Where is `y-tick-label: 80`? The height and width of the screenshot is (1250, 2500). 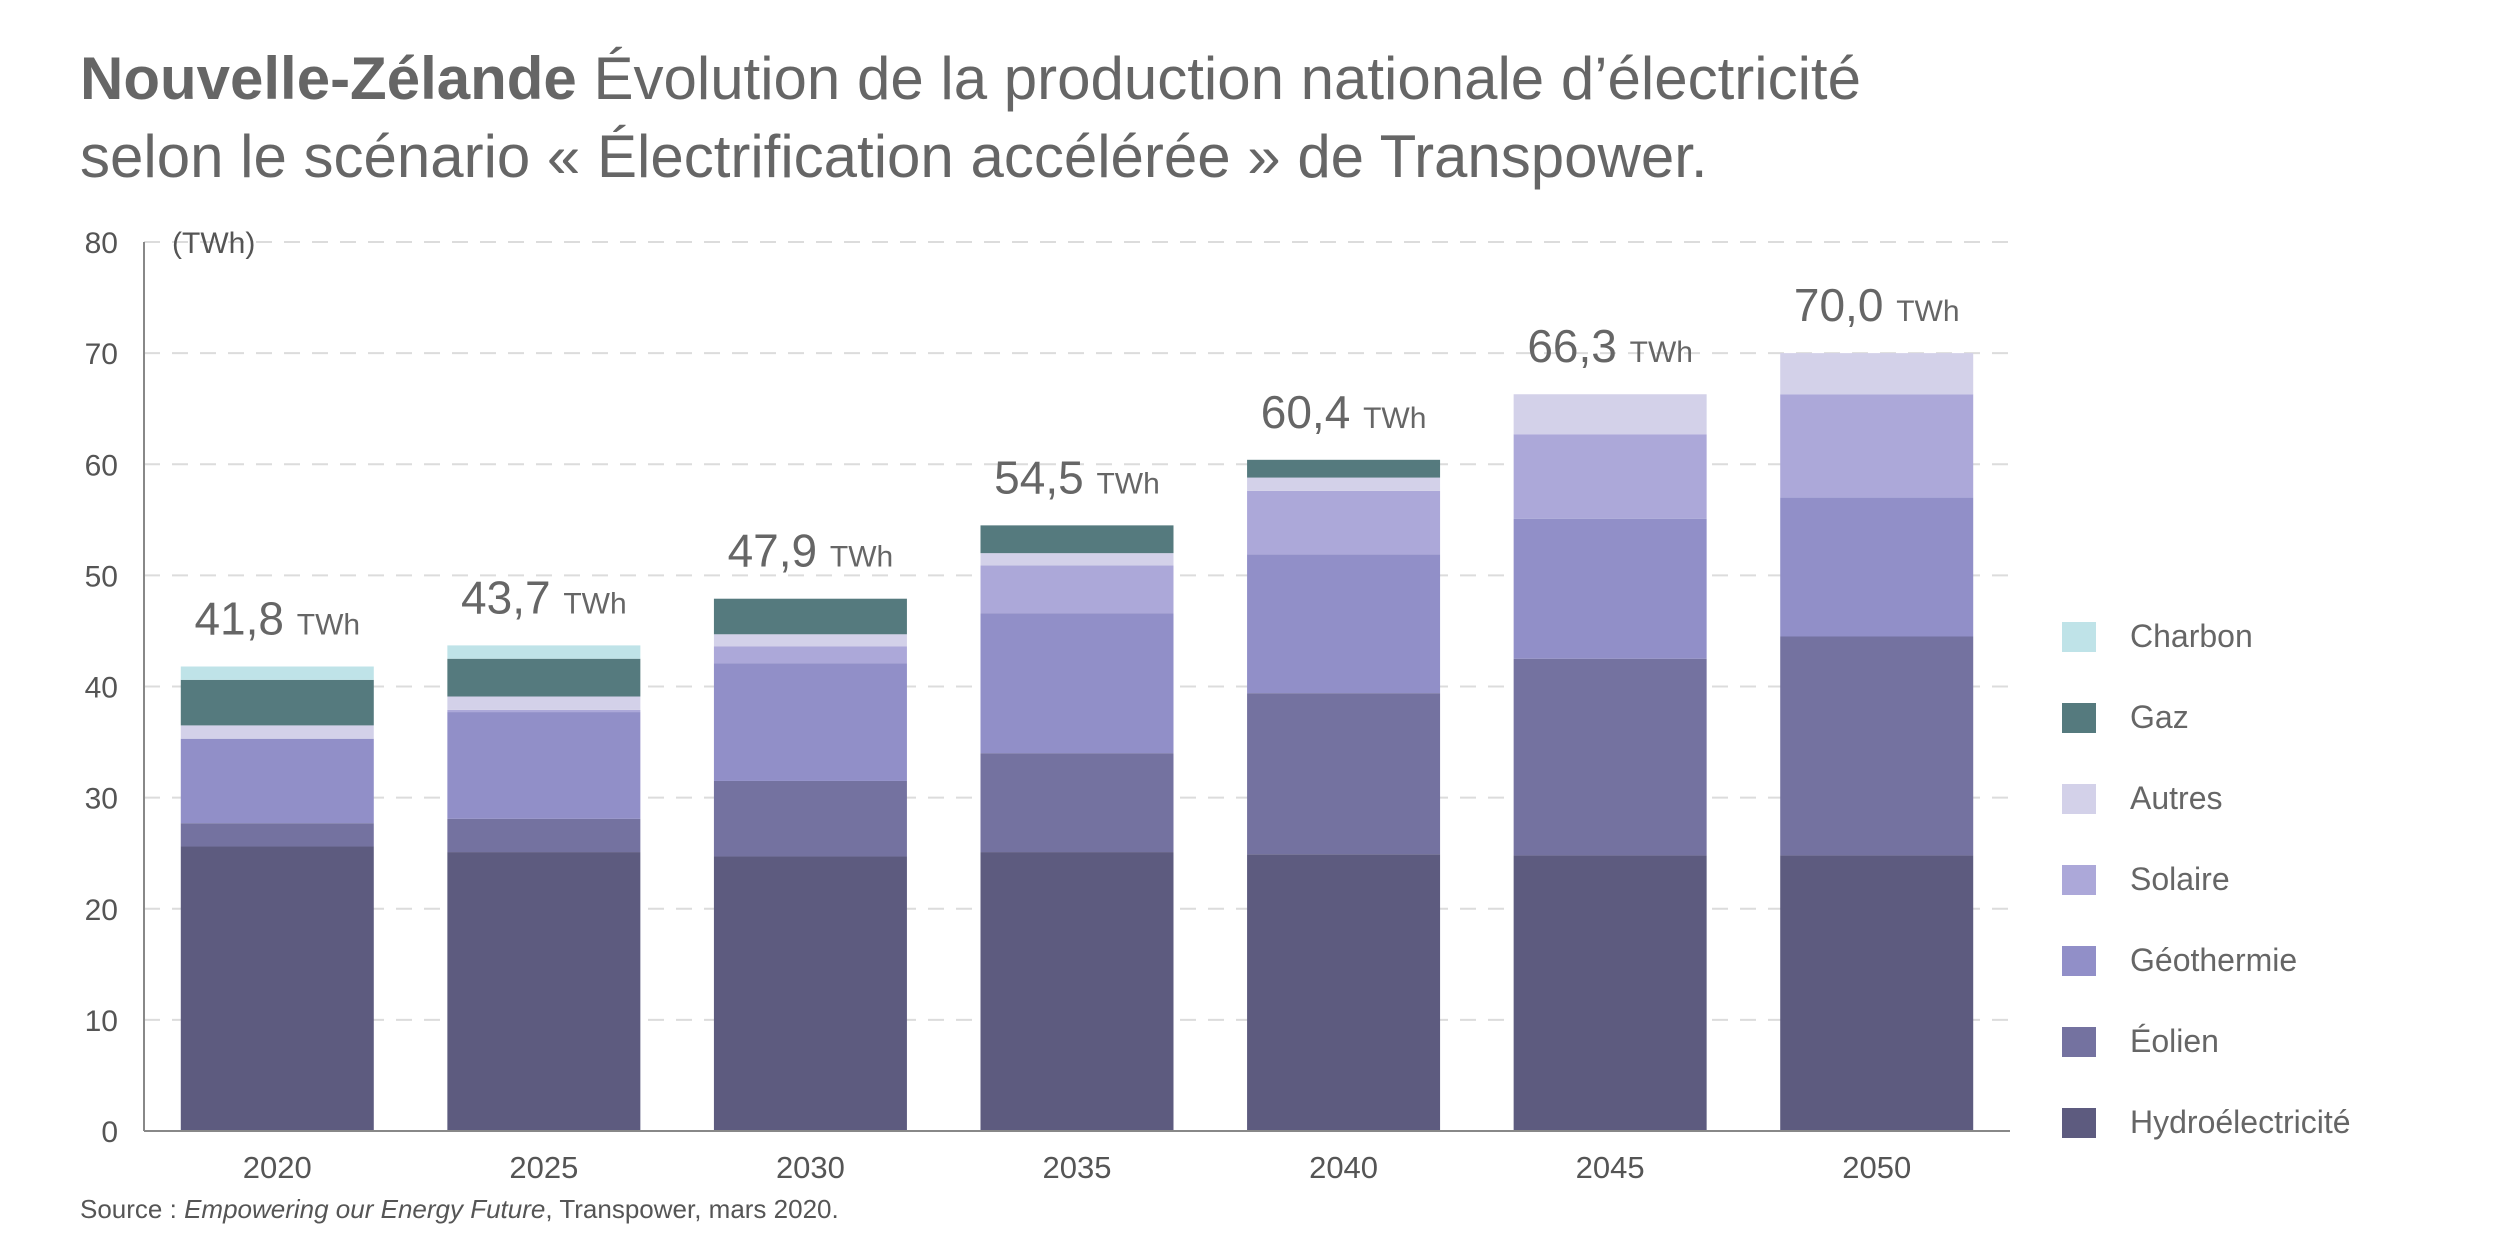 y-tick-label: 80 is located at coordinates (101, 243).